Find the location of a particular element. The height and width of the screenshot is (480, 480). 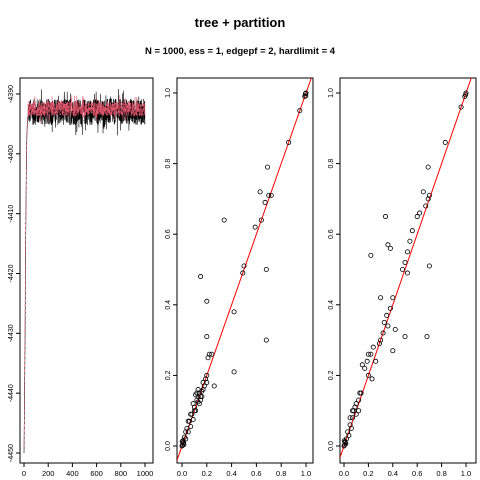

pairwise-y-tick-label: 1.0 is located at coordinates (331, 93).